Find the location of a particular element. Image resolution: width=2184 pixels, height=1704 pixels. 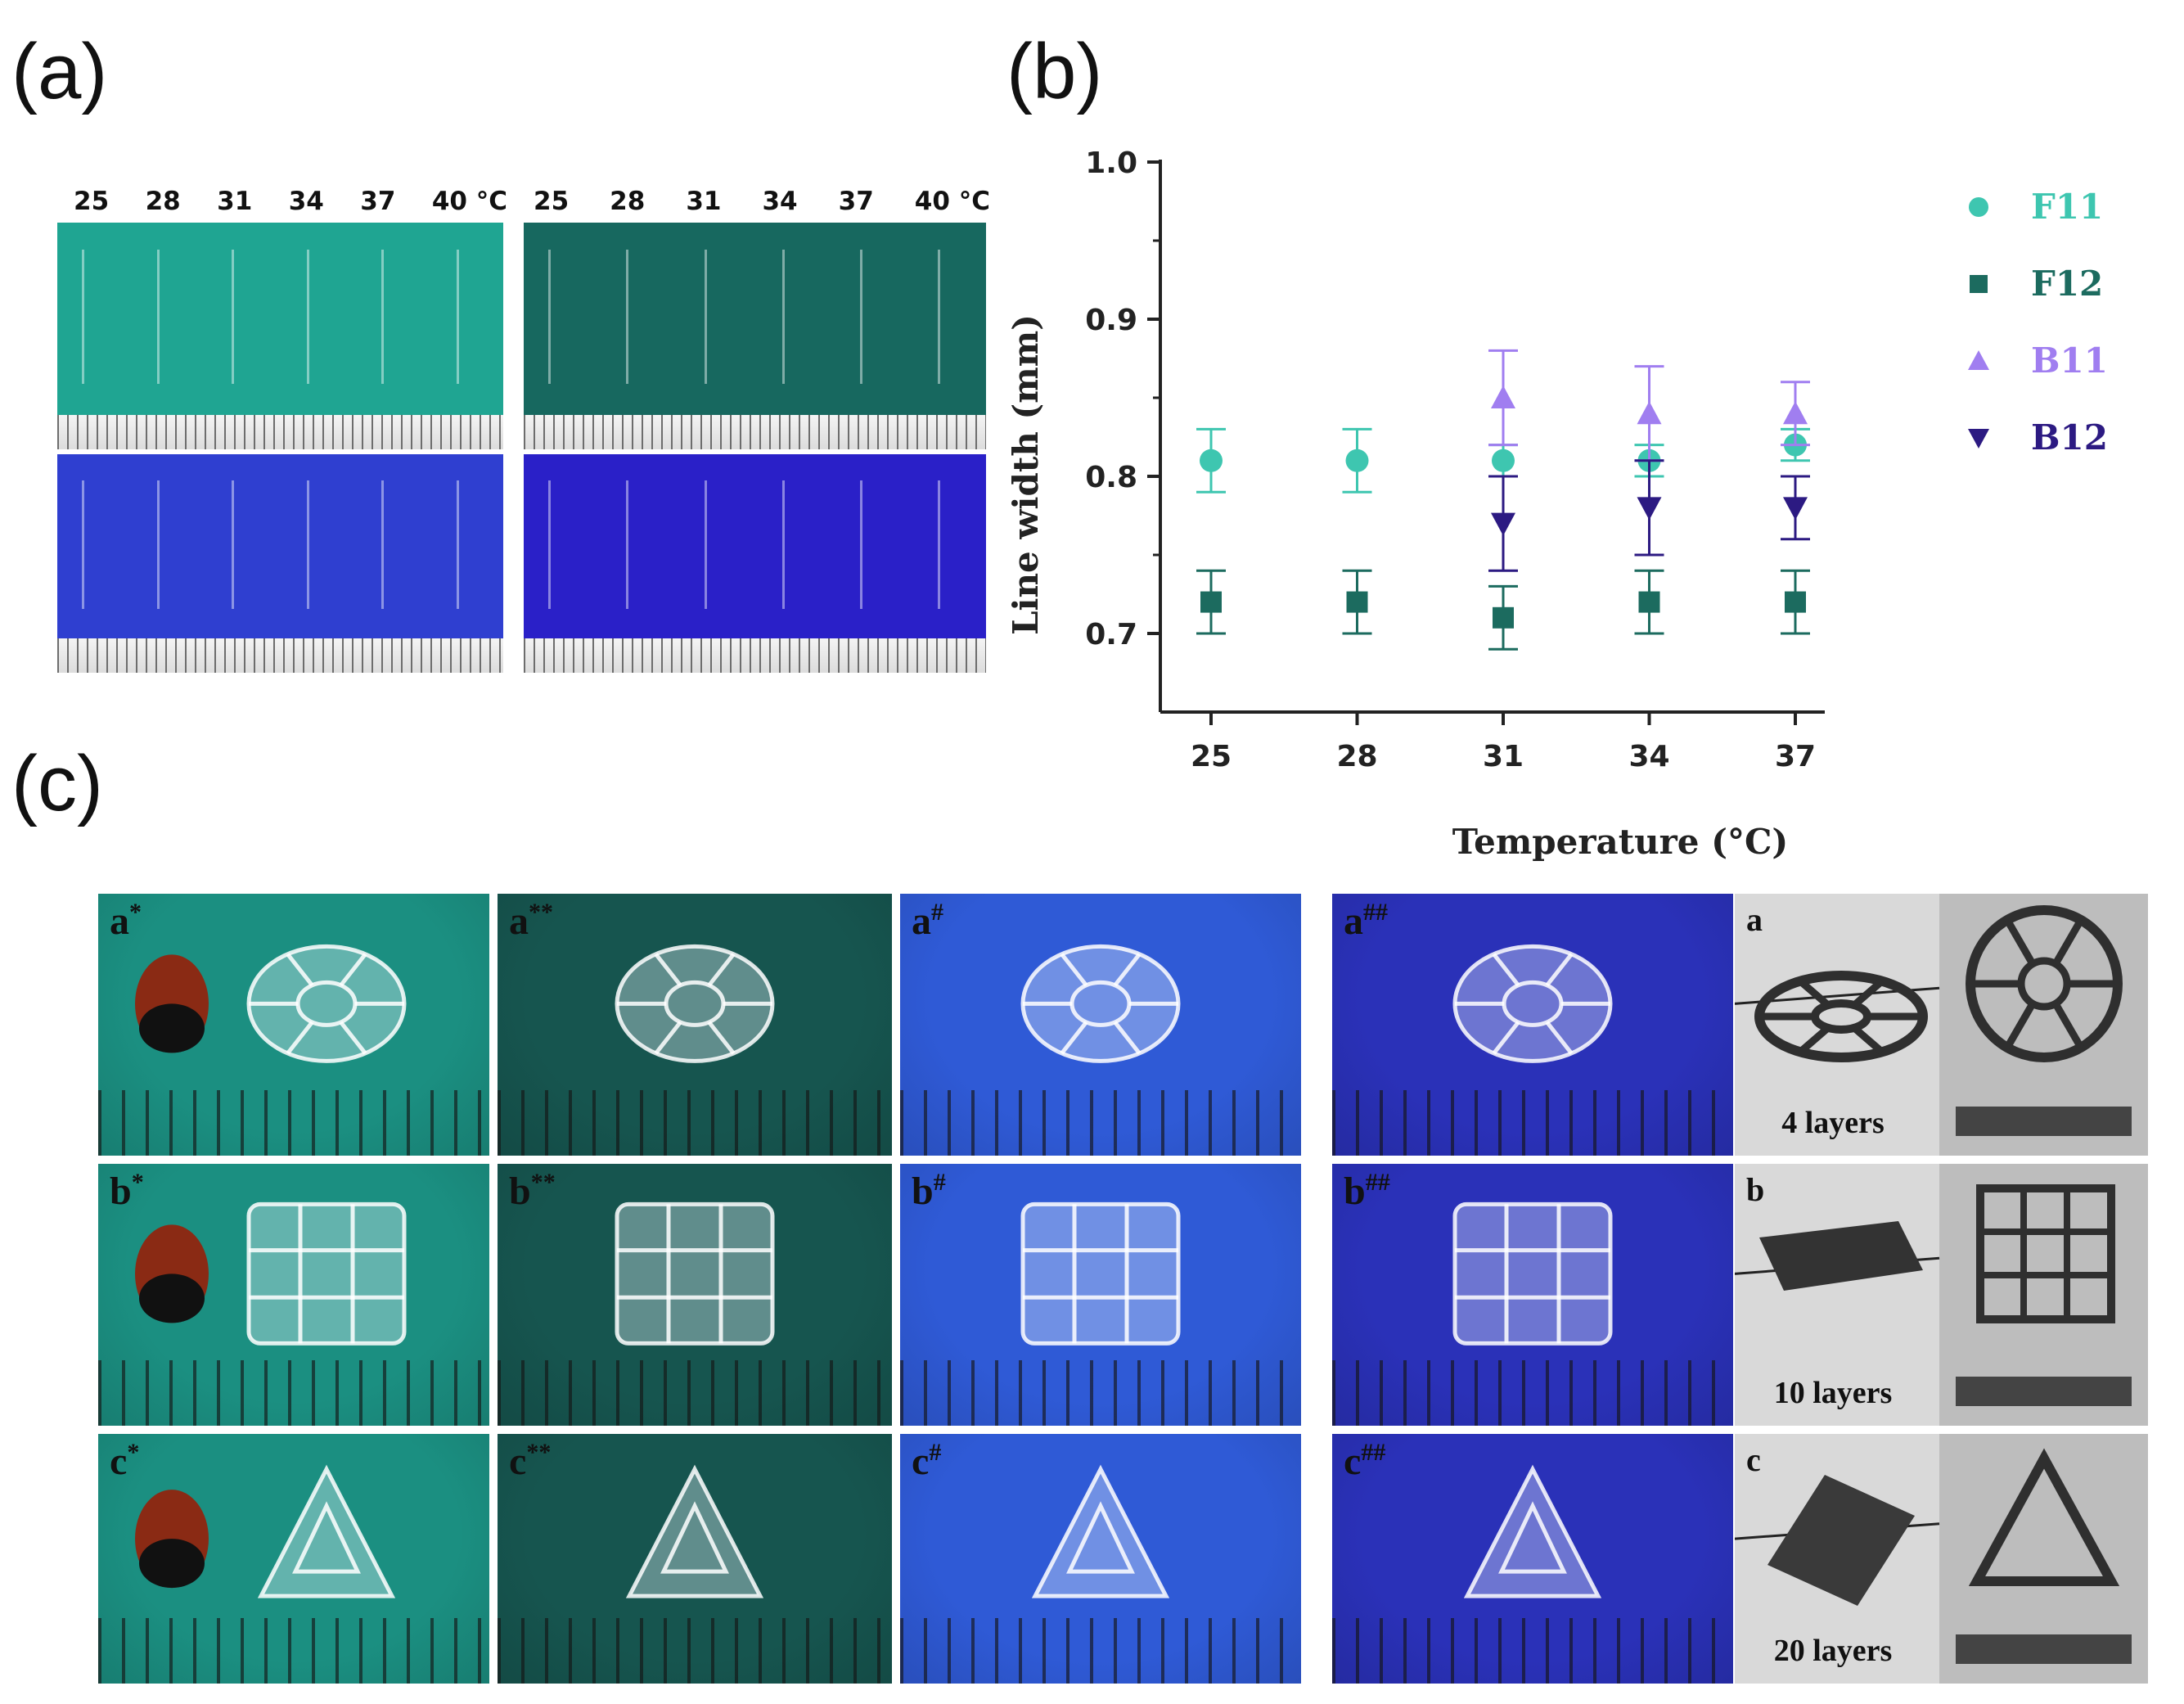

legend-triangle-up-marker is located at coordinates (1978, 359).